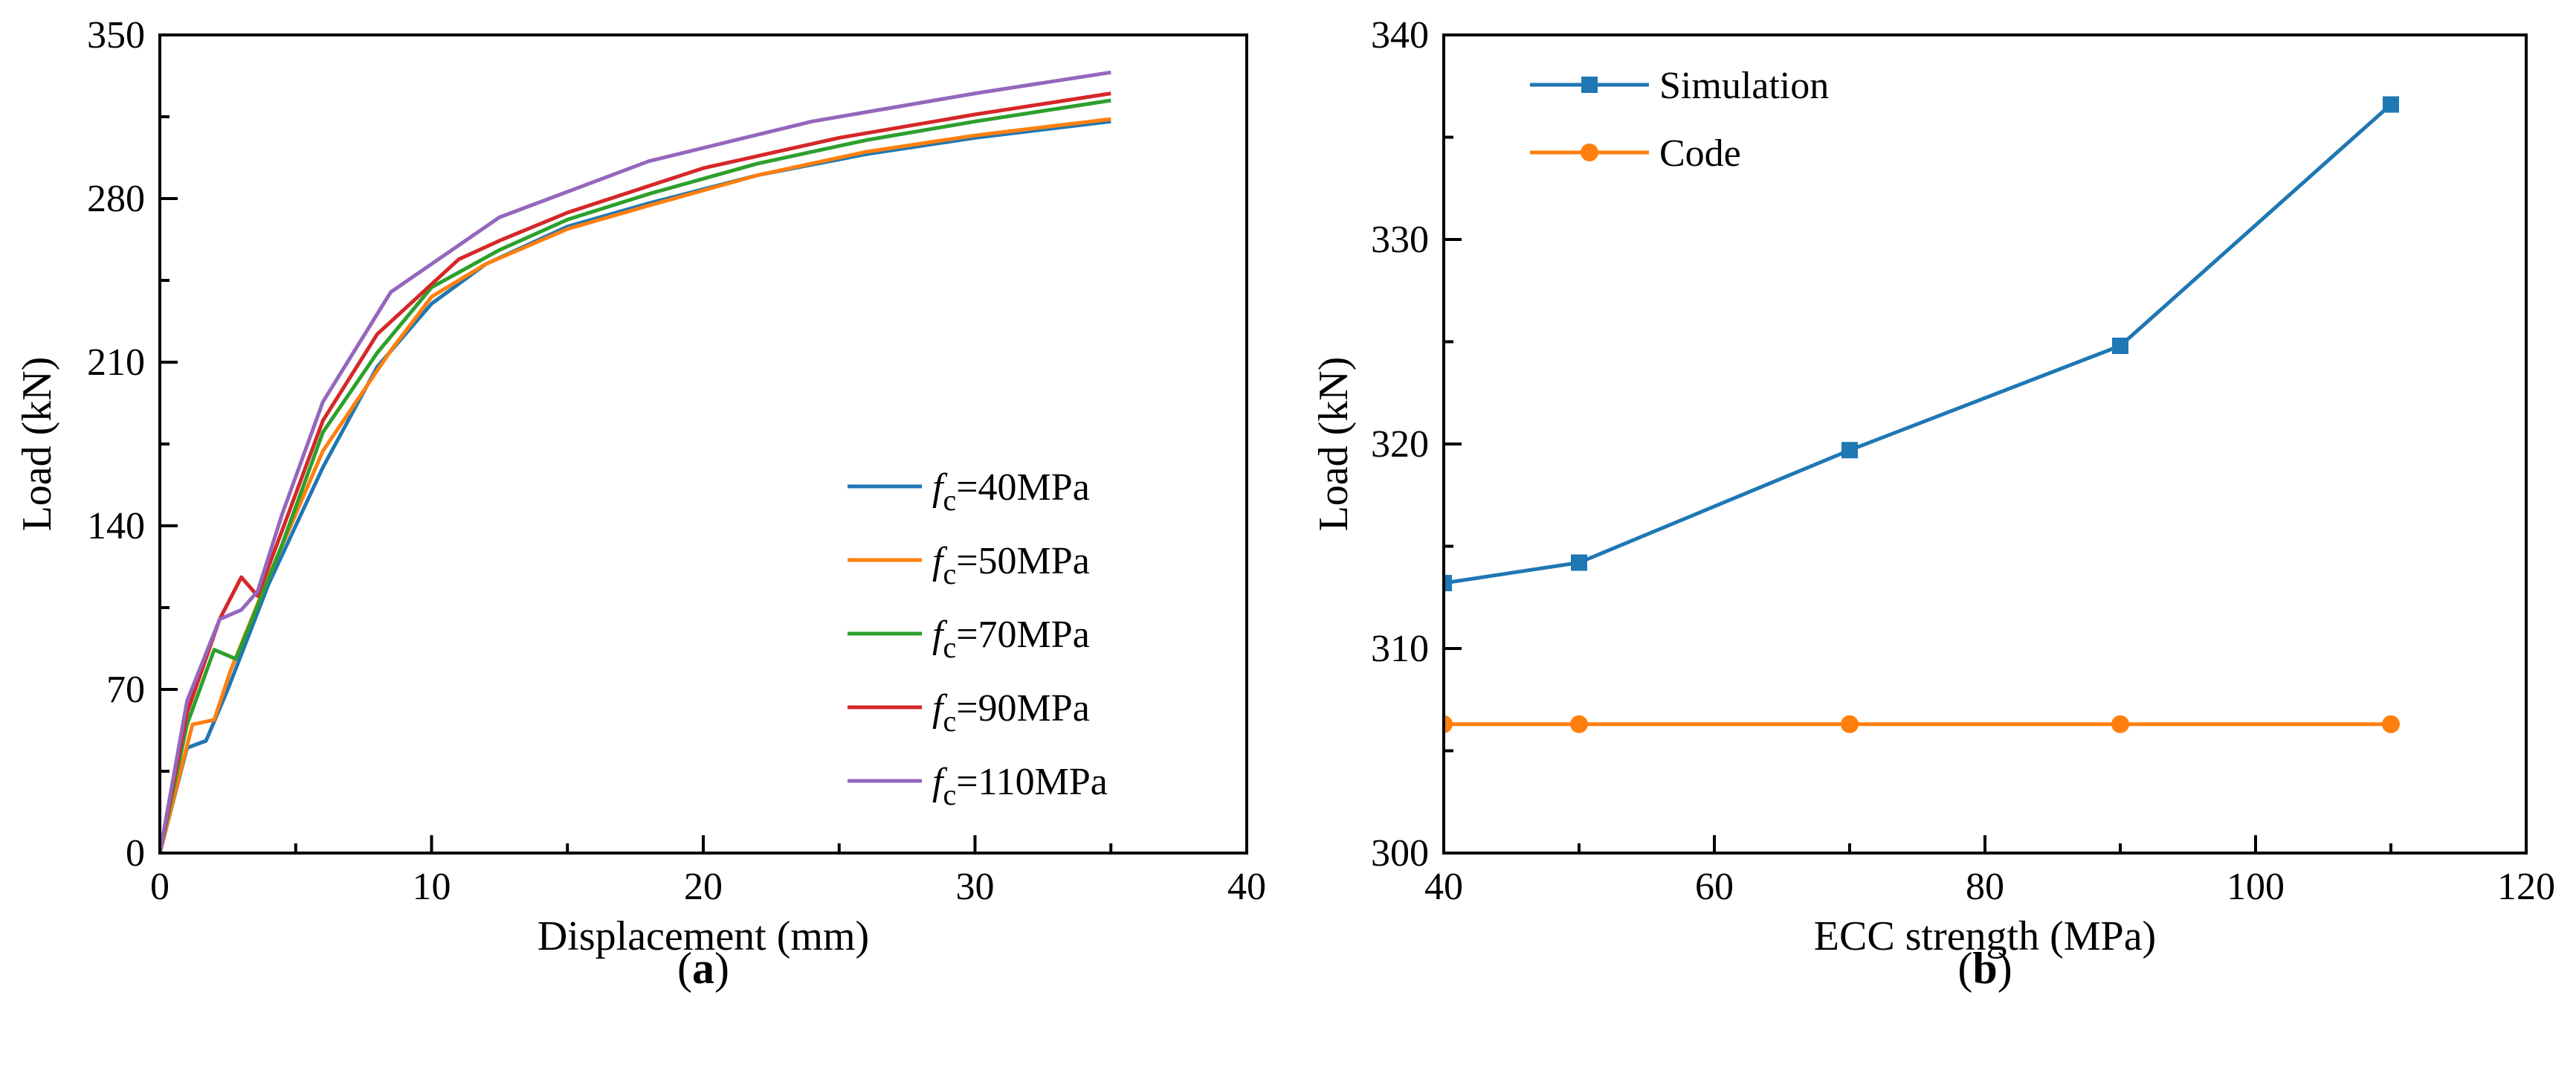 The width and height of the screenshot is (2576, 1065). What do you see at coordinates (1400, 853) in the screenshot?
I see `y-tick-label: 300` at bounding box center [1400, 853].